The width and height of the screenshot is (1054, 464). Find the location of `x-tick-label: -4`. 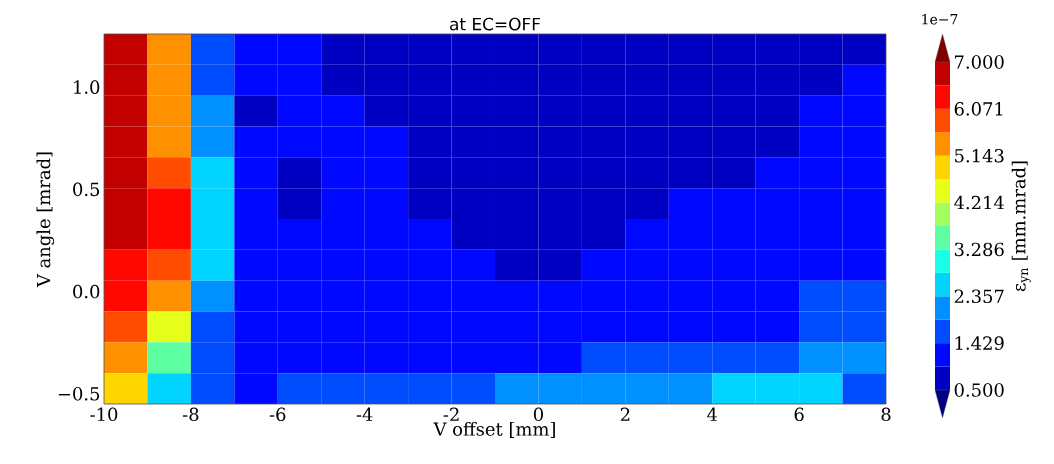

x-tick-label: -4 is located at coordinates (364, 414).